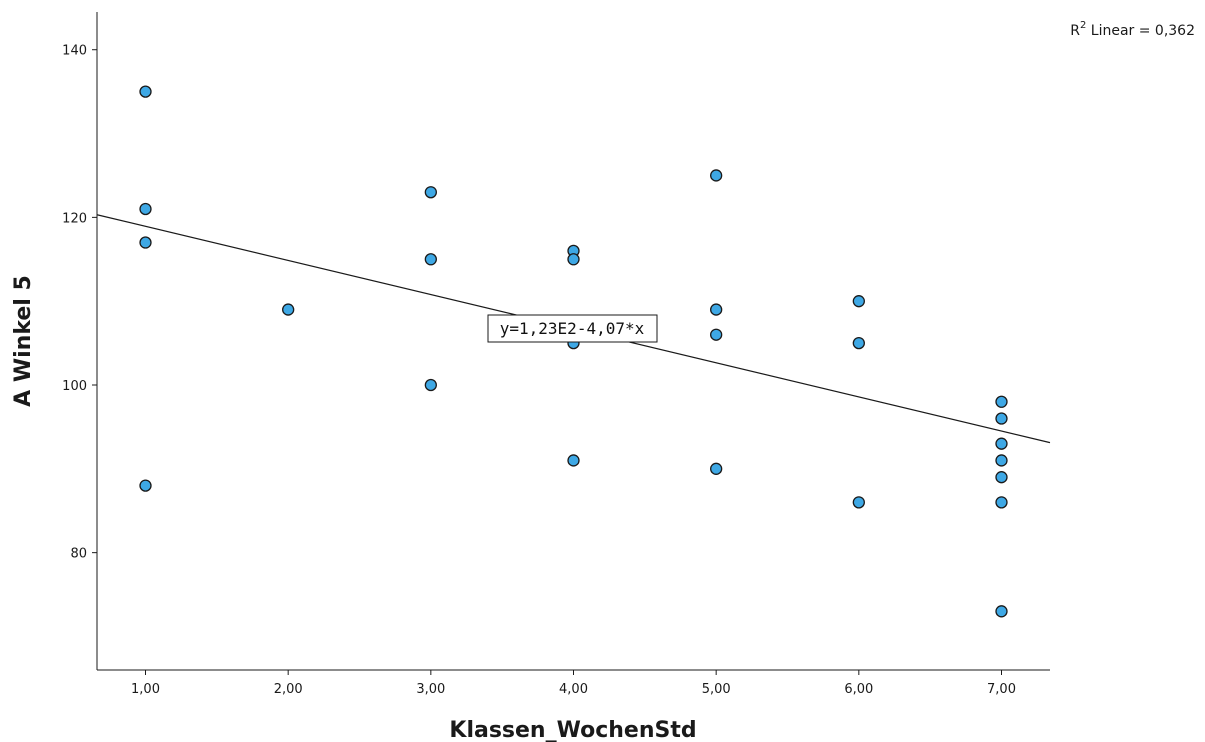  I want to click on x-axis-title: Klassen_WochenStd, so click(572, 730).